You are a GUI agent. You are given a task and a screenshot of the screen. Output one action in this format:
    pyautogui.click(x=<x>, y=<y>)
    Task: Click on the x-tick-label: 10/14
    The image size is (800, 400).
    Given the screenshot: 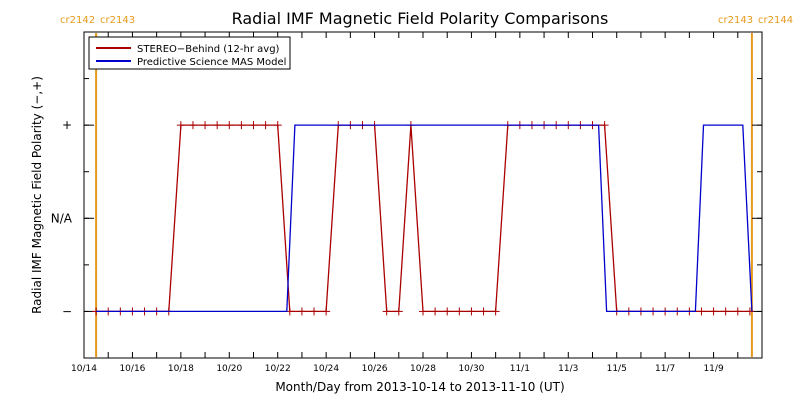 What is the action you would take?
    pyautogui.click(x=84, y=369)
    